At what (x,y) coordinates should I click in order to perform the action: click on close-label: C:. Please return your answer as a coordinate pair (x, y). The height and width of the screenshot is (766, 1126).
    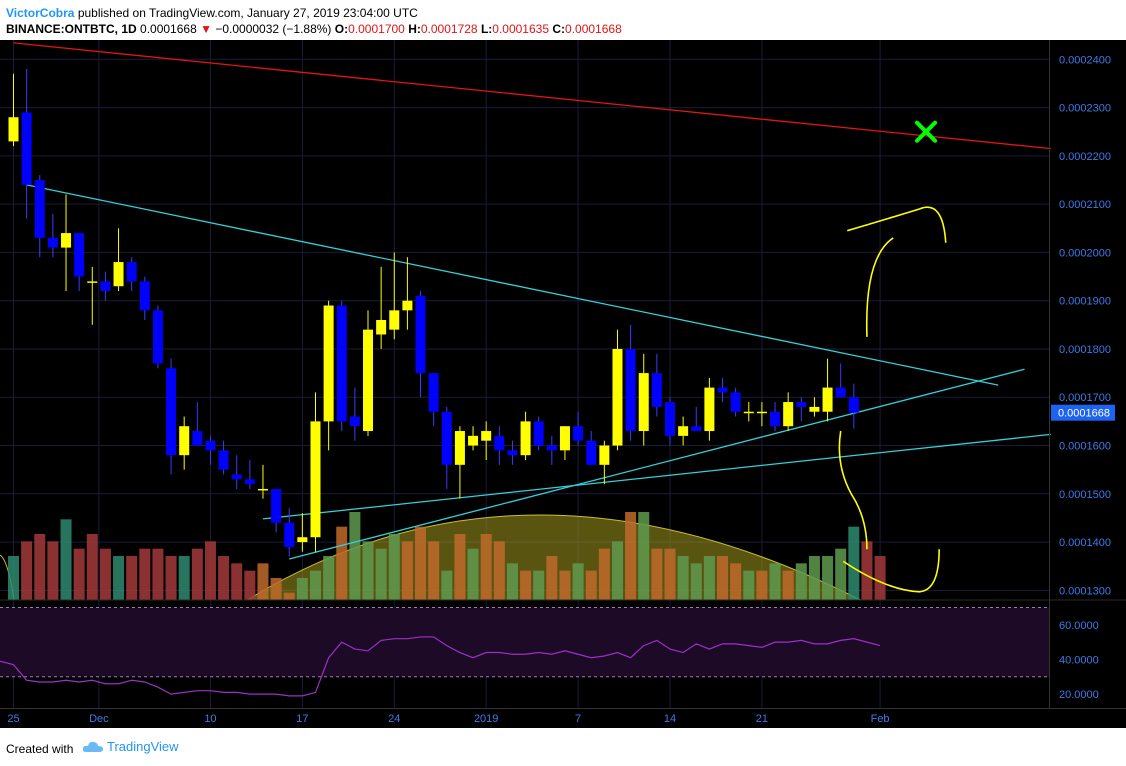
    Looking at the image, I should click on (559, 29).